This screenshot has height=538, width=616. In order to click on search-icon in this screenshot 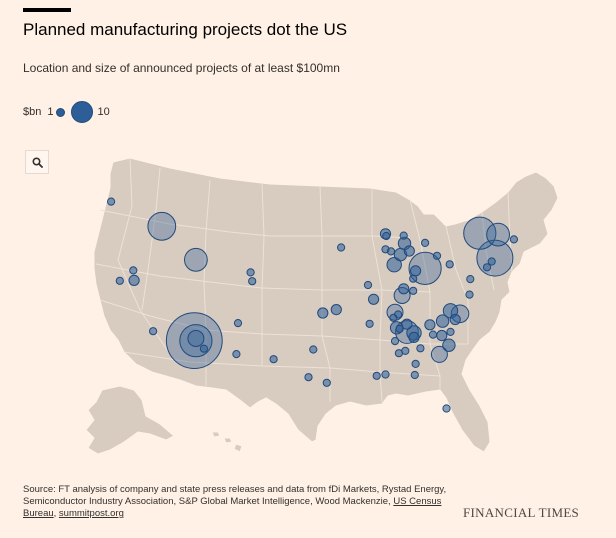, I will do `click(37, 162)`.